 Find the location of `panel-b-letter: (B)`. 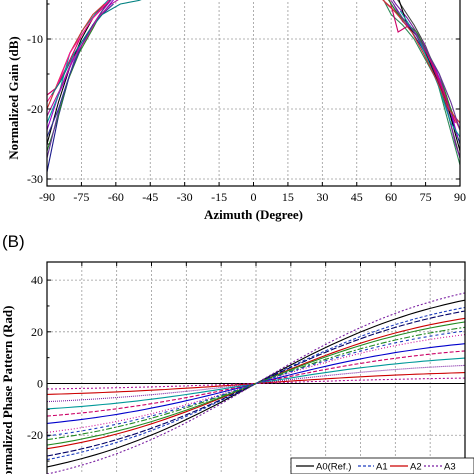

panel-b-letter: (B) is located at coordinates (13, 241).